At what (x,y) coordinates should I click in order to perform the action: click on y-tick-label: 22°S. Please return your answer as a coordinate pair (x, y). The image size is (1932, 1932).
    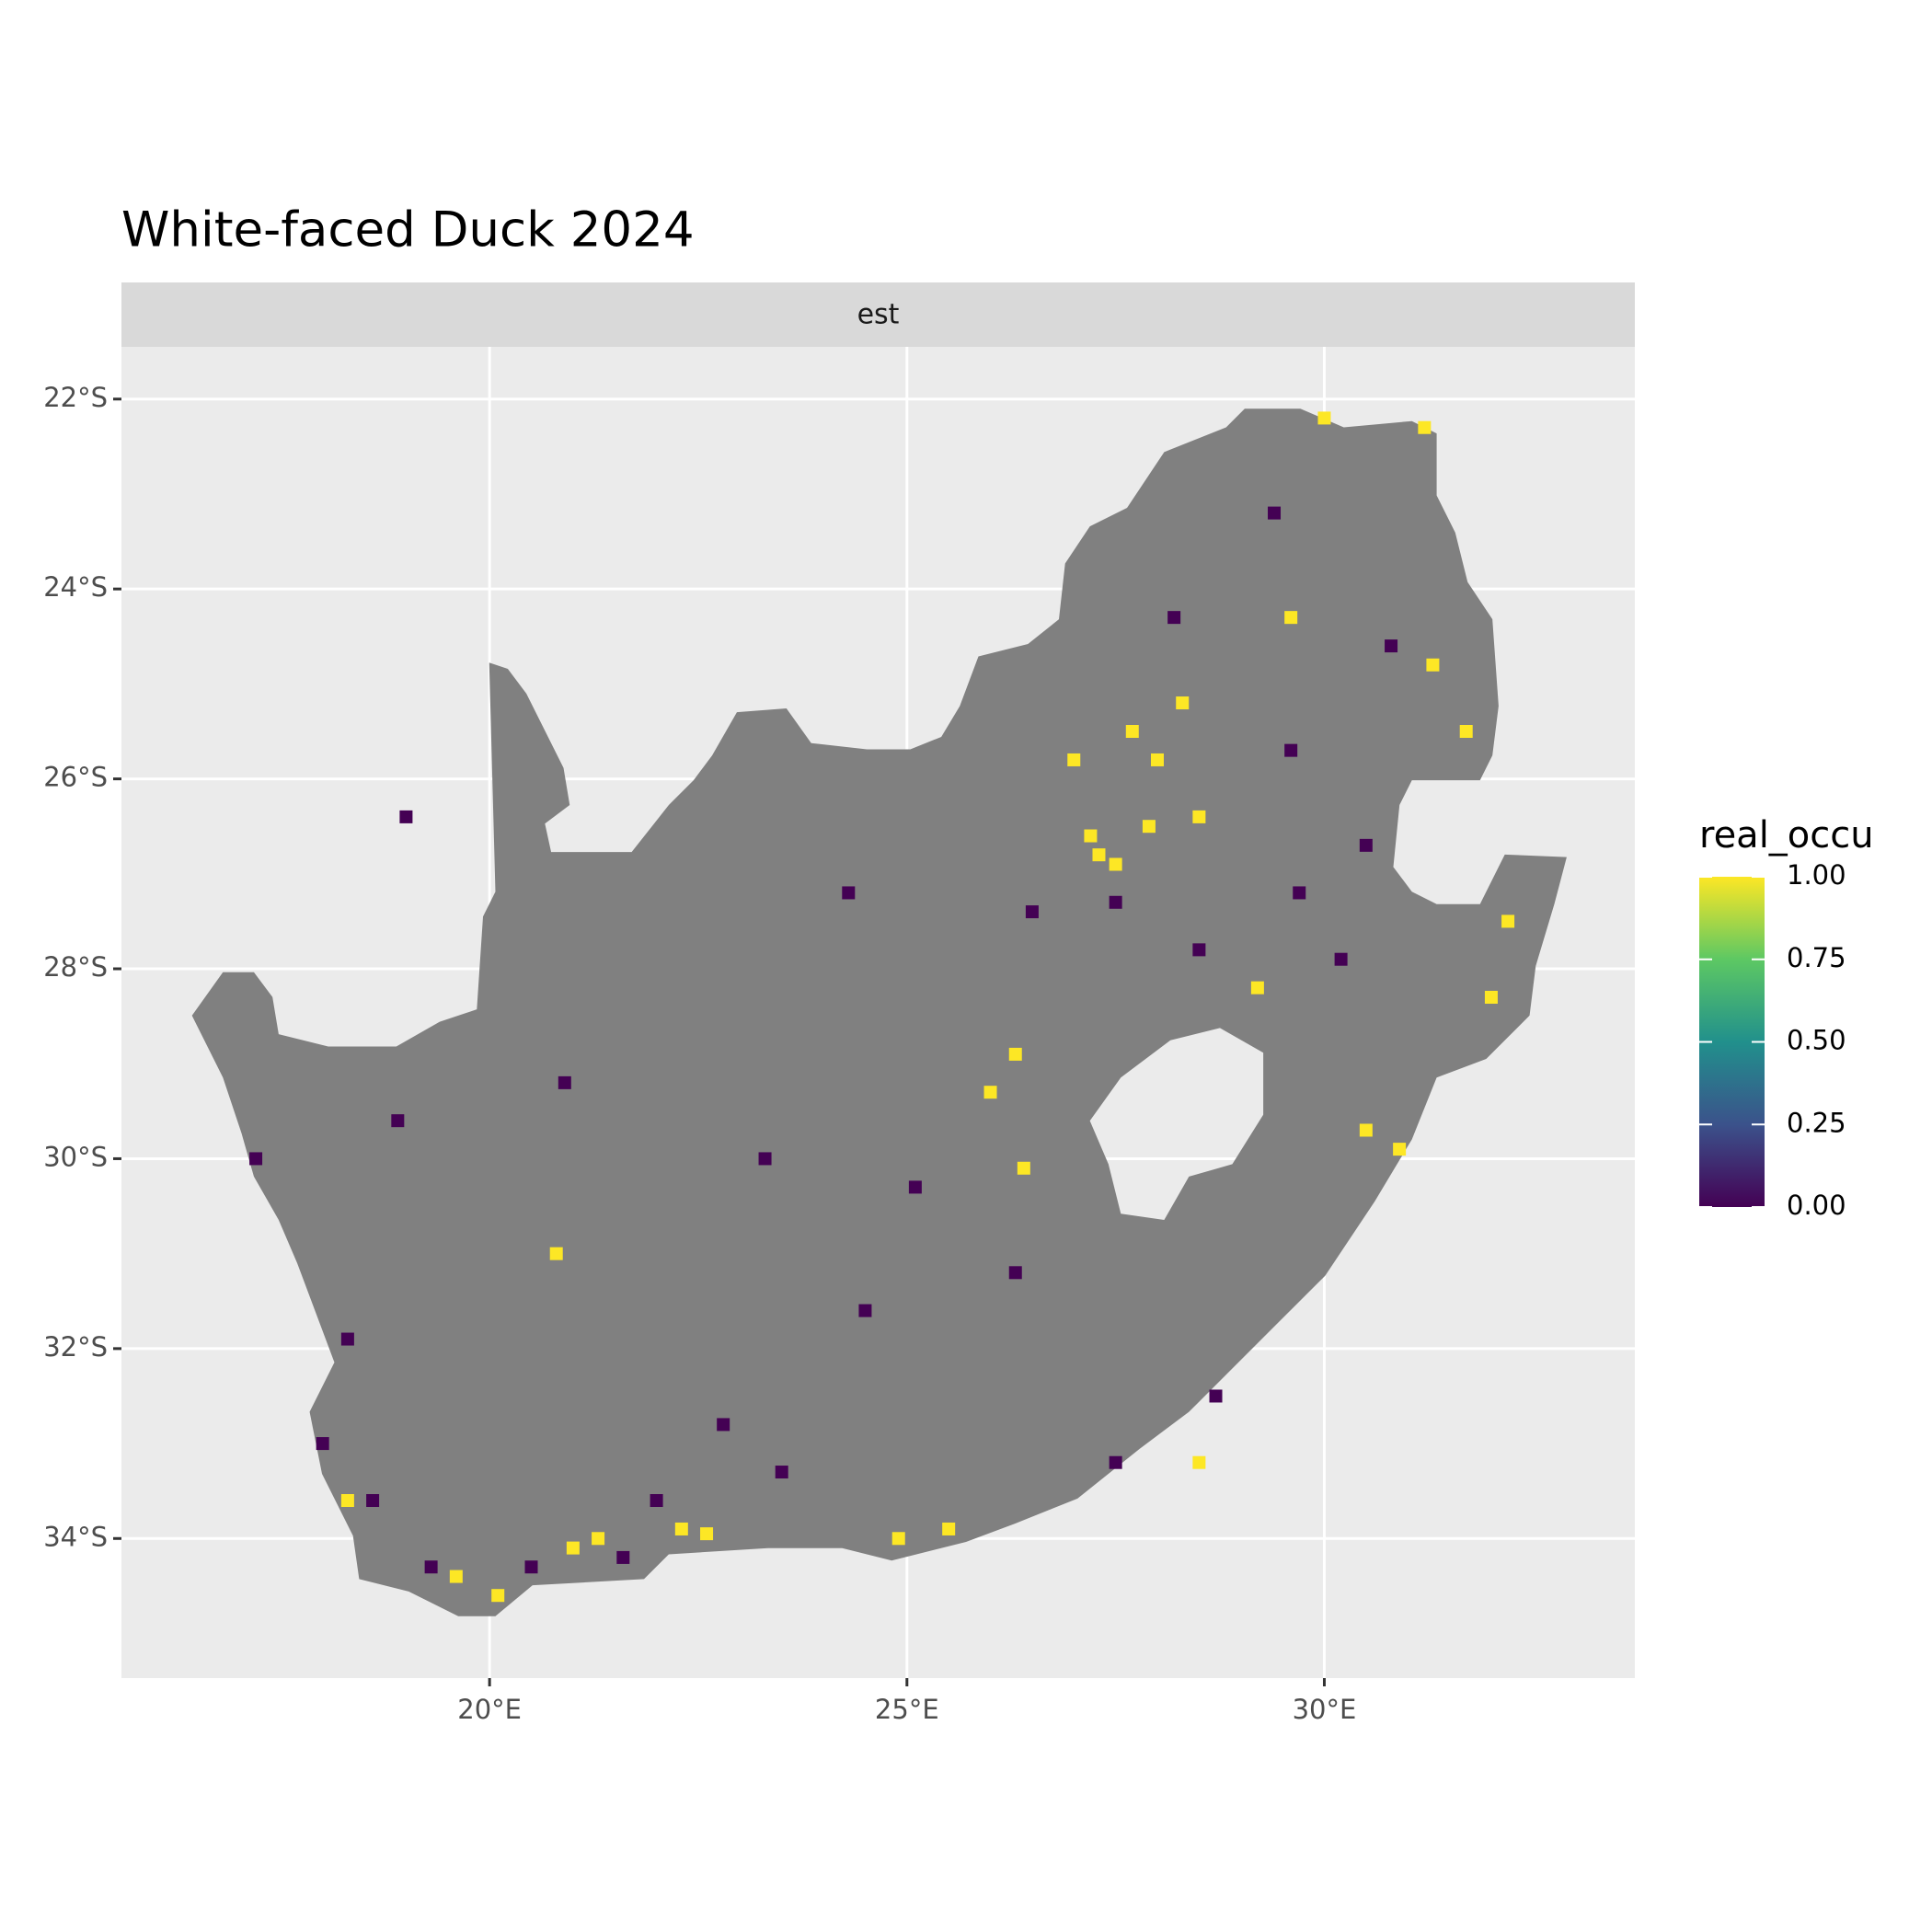
    Looking at the image, I should click on (75, 397).